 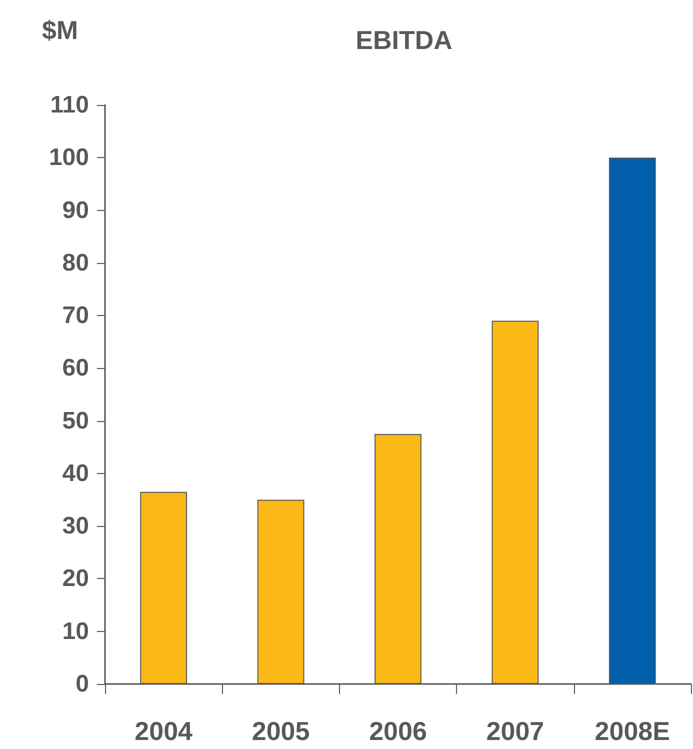 What do you see at coordinates (75, 210) in the screenshot?
I see `y-tick-label: 90` at bounding box center [75, 210].